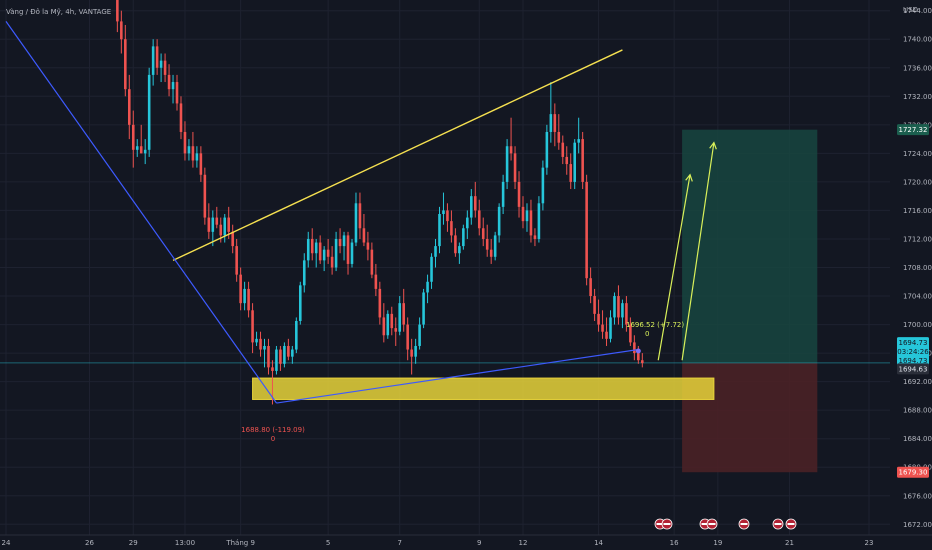 The height and width of the screenshot is (550, 932). Describe the element at coordinates (750, 246) in the screenshot. I see `profit-zone` at that location.